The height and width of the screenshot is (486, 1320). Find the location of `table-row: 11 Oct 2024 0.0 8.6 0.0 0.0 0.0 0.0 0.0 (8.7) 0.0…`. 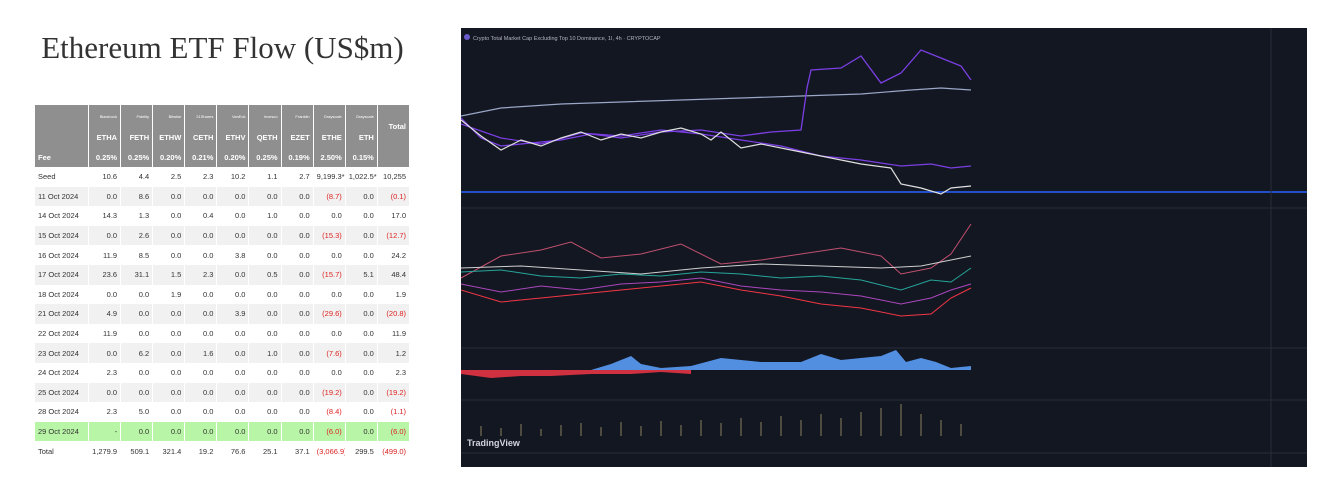

table-row: 11 Oct 2024 0.0 8.6 0.0 0.0 0.0 0.0 0.0 (8.7) 0.0… is located at coordinates (223, 196).